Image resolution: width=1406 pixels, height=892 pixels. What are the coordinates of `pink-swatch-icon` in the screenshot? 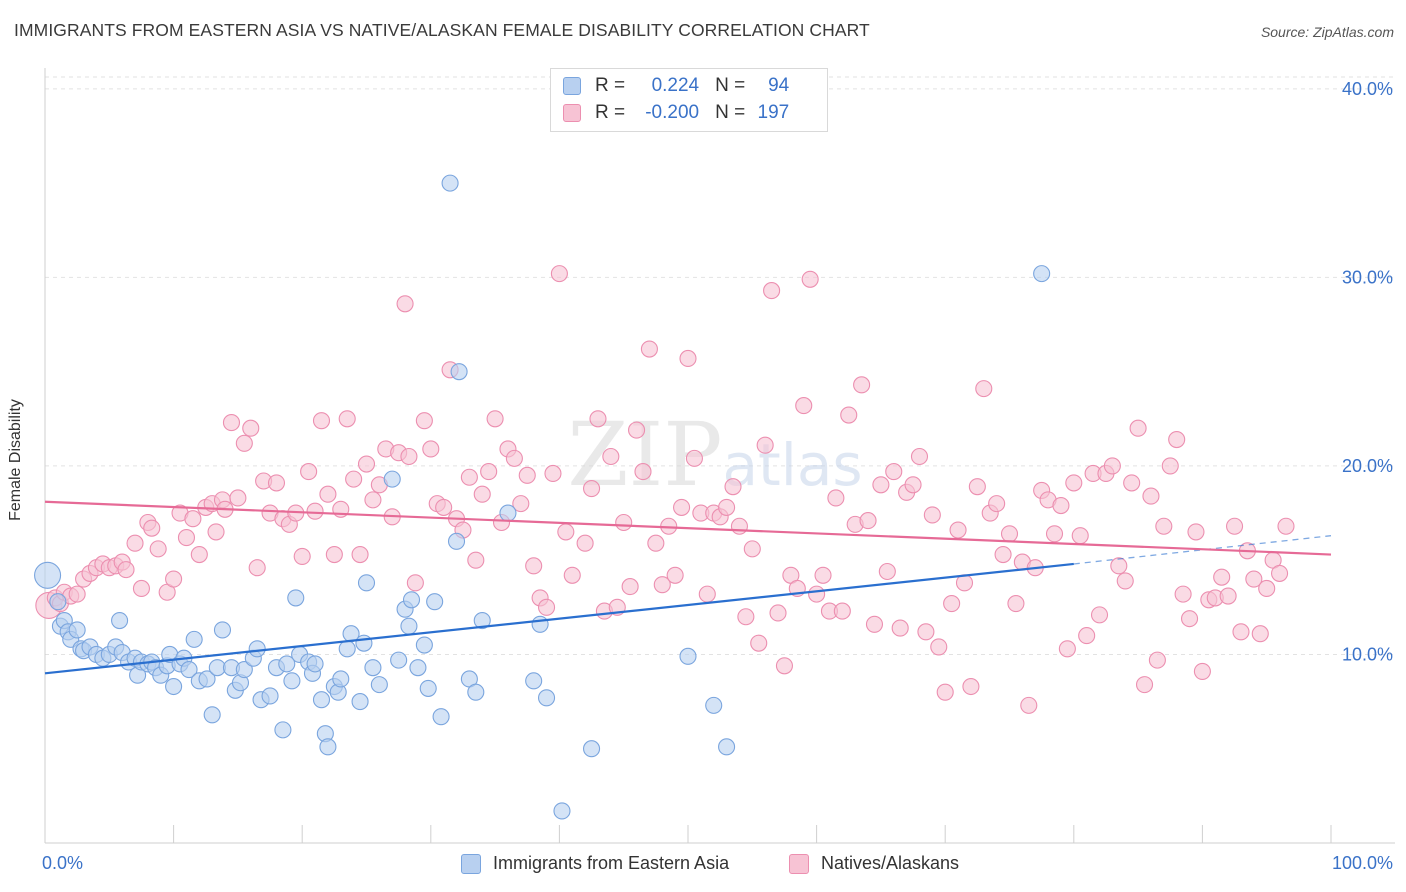 It's located at (799, 863).